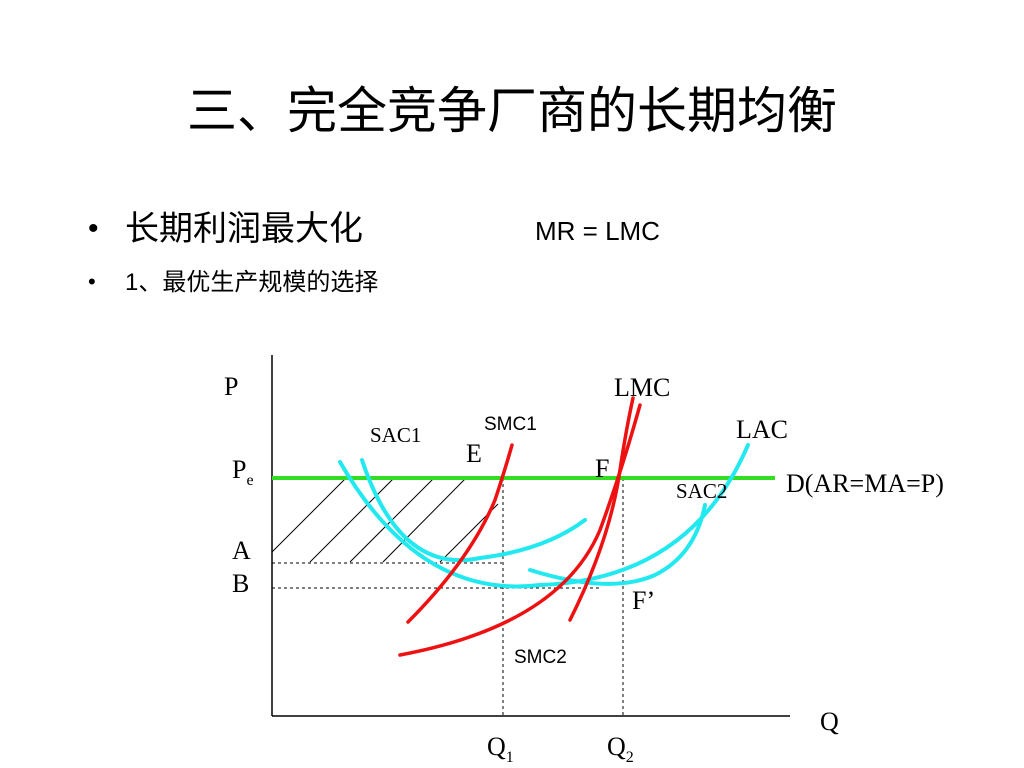 This screenshot has width=1024, height=768. Describe the element at coordinates (385, 520) in the screenshot. I see `hatch` at that location.